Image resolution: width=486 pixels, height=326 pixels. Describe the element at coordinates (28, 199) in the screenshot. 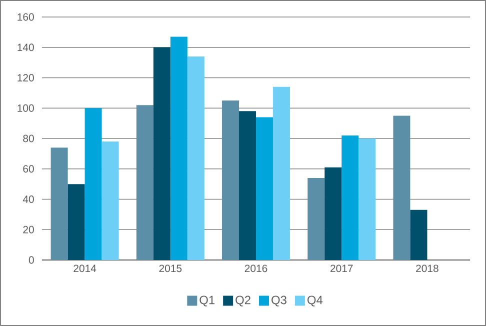

I see `y-tick-label: 40` at that location.